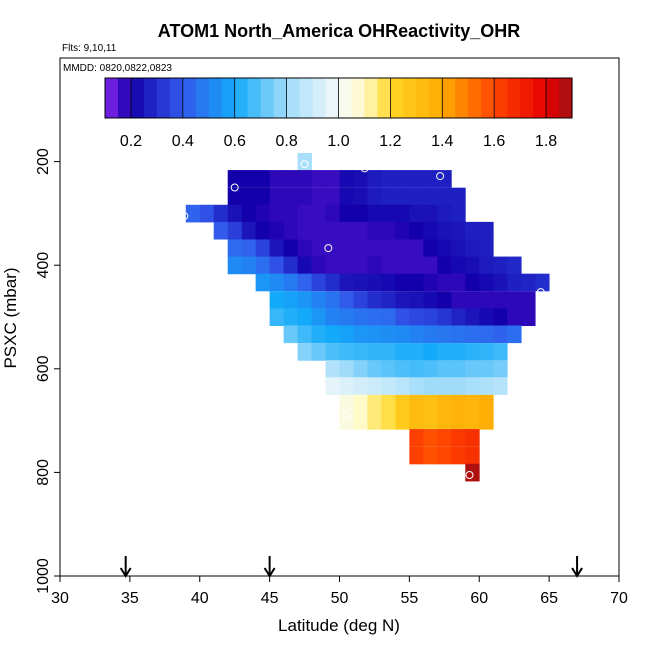  I want to click on x-tick-label: 50, so click(340, 598).